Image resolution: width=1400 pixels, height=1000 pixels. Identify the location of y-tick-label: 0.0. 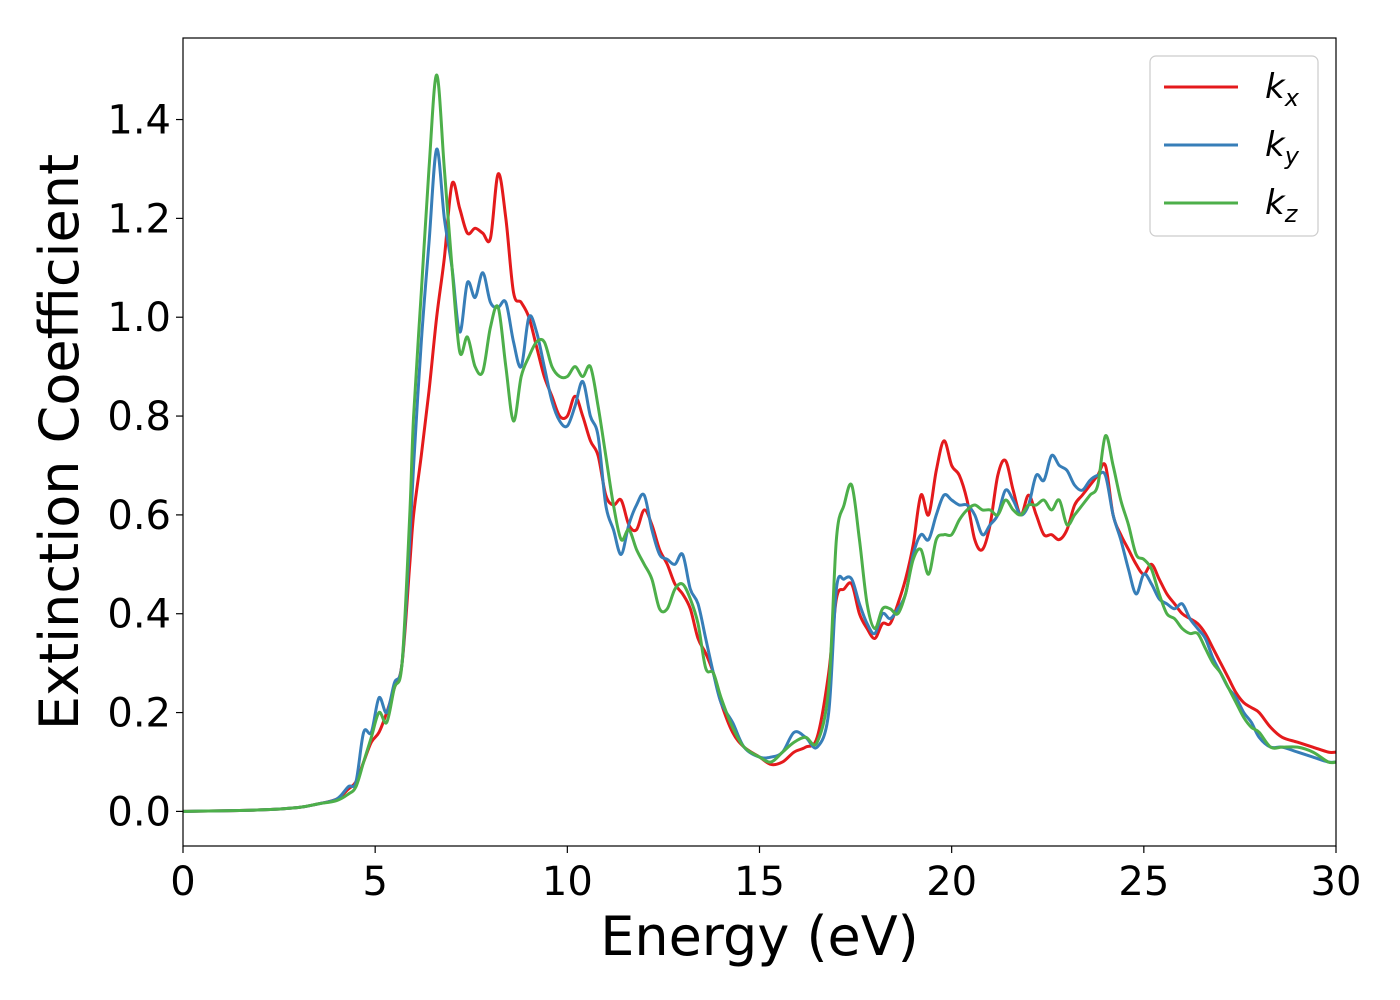
(139, 812).